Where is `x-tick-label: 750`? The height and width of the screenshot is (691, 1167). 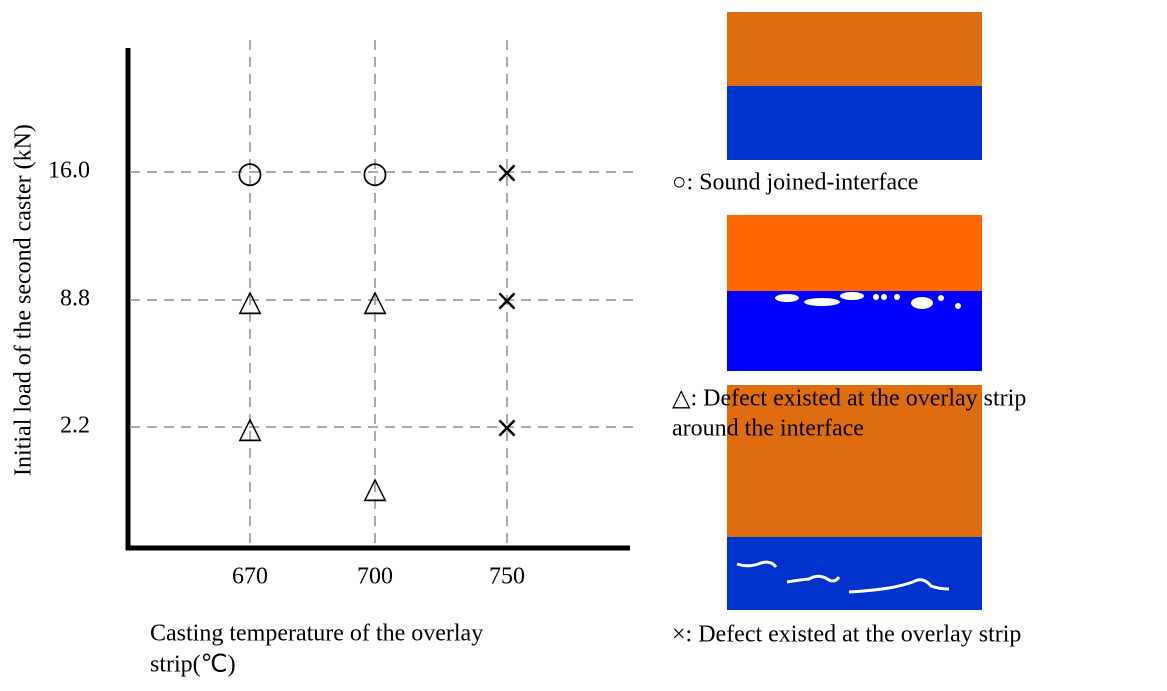
x-tick-label: 750 is located at coordinates (507, 577).